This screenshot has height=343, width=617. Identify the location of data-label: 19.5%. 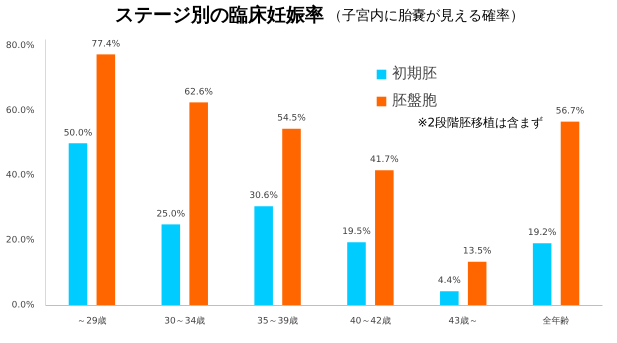
(357, 232).